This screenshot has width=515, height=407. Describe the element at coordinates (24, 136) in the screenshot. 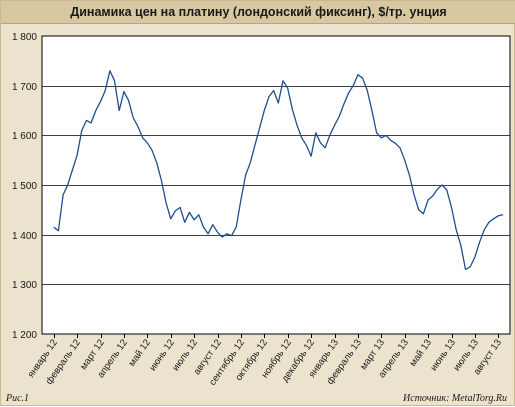

I see `y-tick-label: 1 600` at that location.